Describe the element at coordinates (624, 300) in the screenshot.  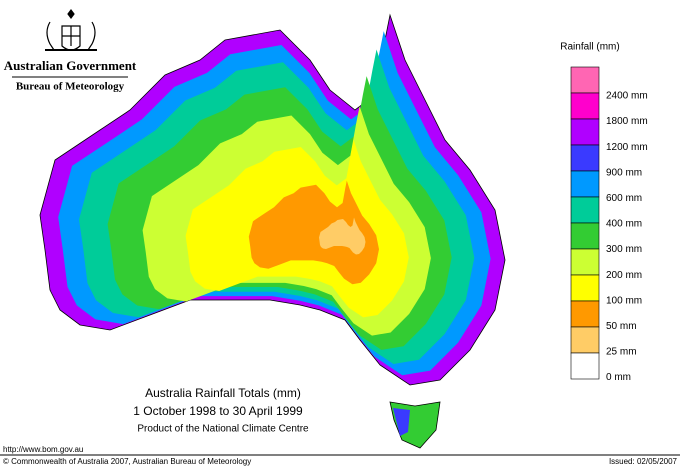
I see `legend-label: 100 mm` at that location.